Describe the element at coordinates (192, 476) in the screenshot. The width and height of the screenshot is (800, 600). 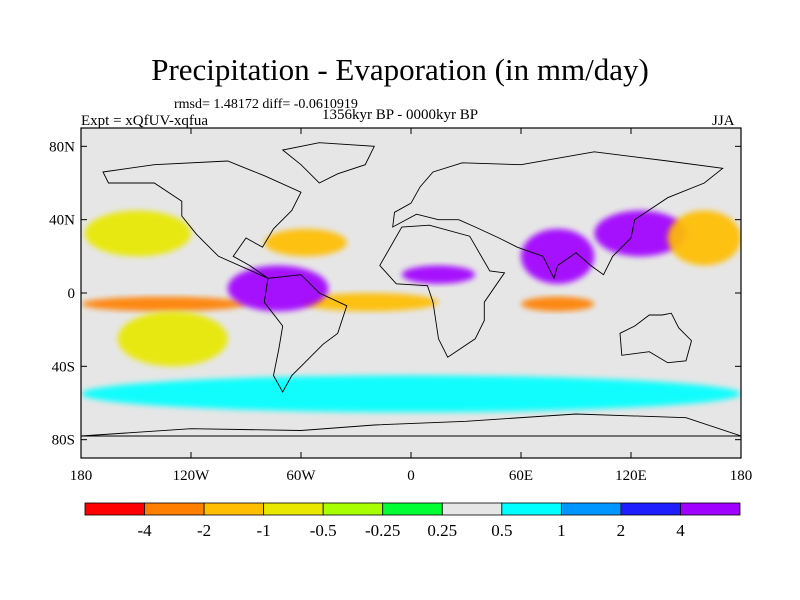
I see `lon-tick-label: 120W` at that location.